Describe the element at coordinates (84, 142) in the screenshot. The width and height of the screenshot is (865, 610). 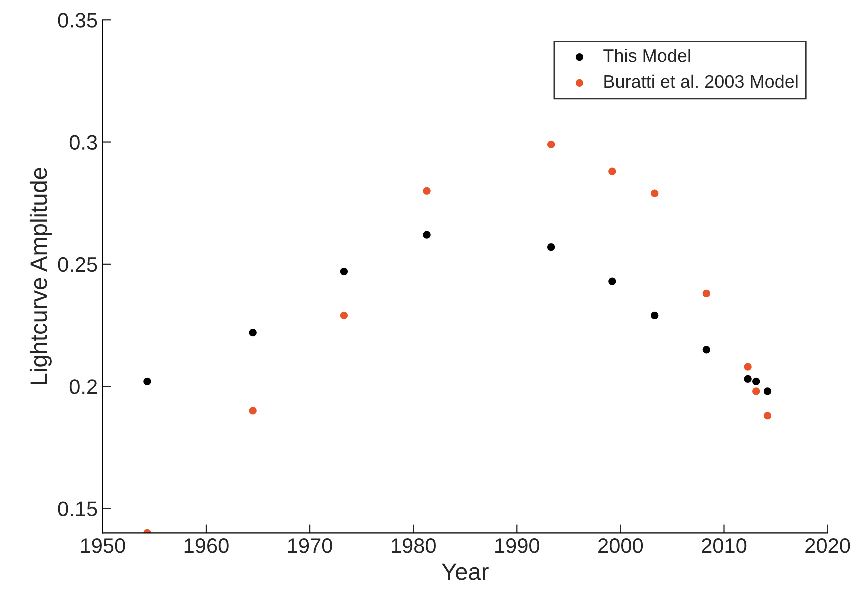
I see `y-tick-label: 0.3` at that location.